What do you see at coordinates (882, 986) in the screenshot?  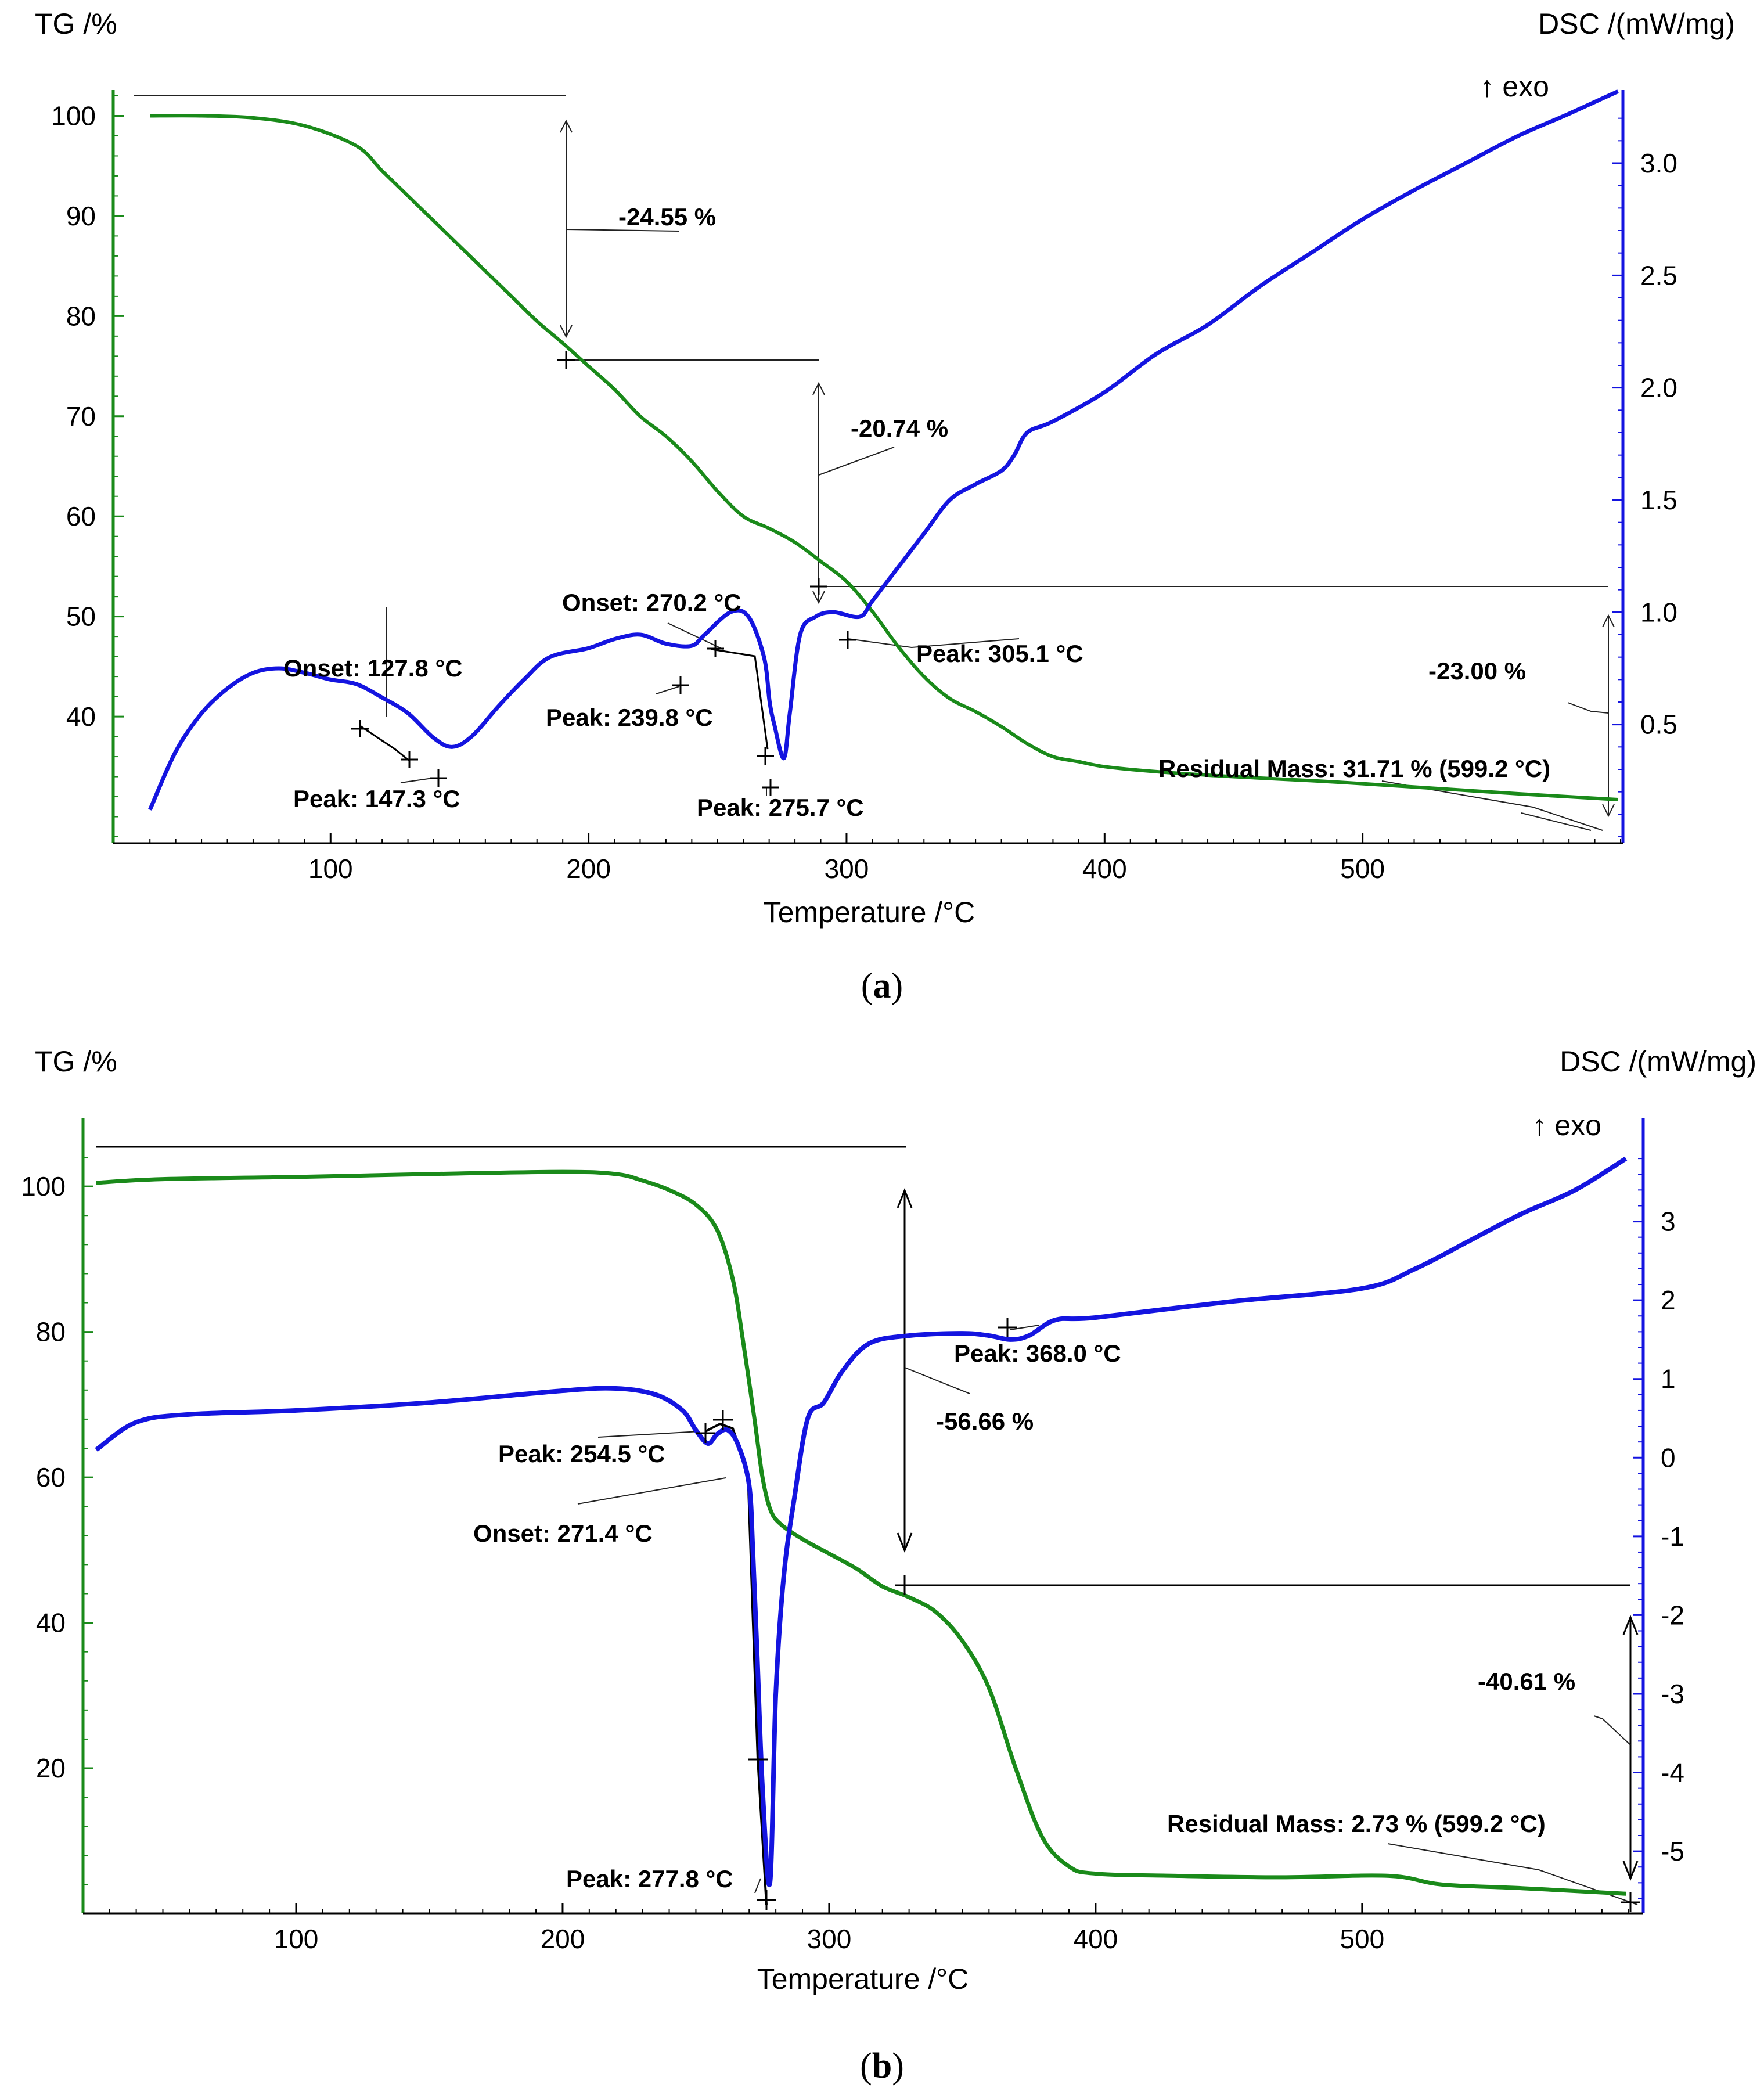 I see `panel-a-caption: (a)` at bounding box center [882, 986].